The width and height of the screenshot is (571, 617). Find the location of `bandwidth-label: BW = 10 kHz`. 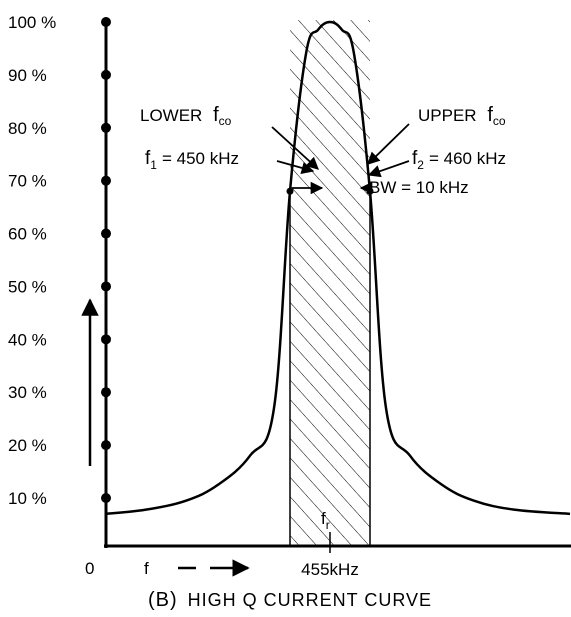

bandwidth-label: BW = 10 kHz is located at coordinates (419, 187).